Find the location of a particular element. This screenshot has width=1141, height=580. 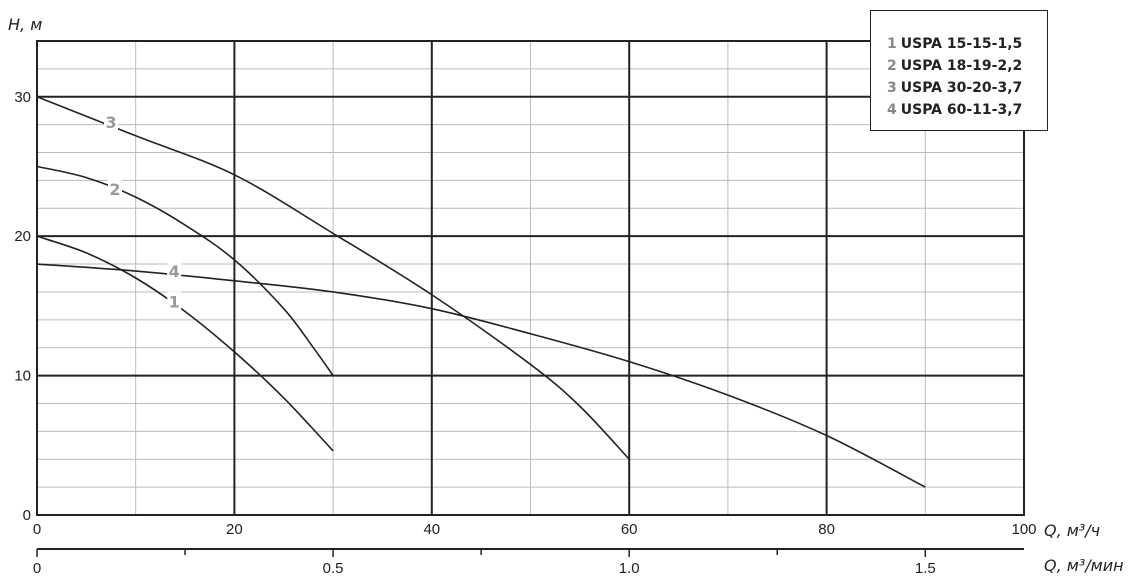

x-tick-label: 0 is located at coordinates (37, 529).